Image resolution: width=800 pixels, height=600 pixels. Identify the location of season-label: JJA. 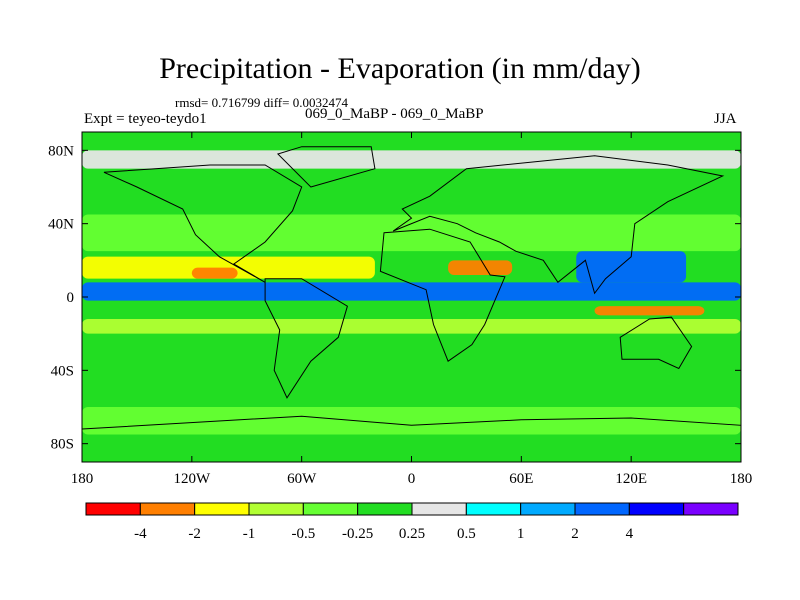
(725, 119).